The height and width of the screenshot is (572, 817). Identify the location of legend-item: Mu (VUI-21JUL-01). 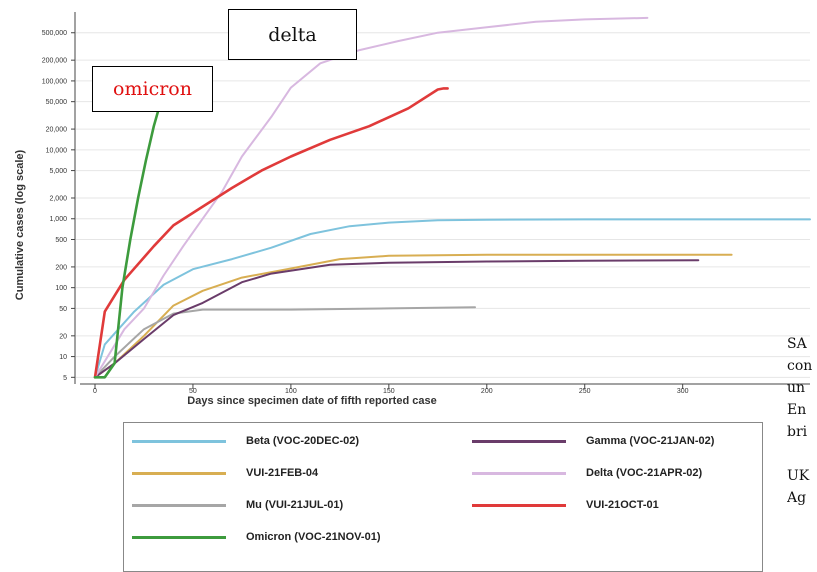
(237, 505).